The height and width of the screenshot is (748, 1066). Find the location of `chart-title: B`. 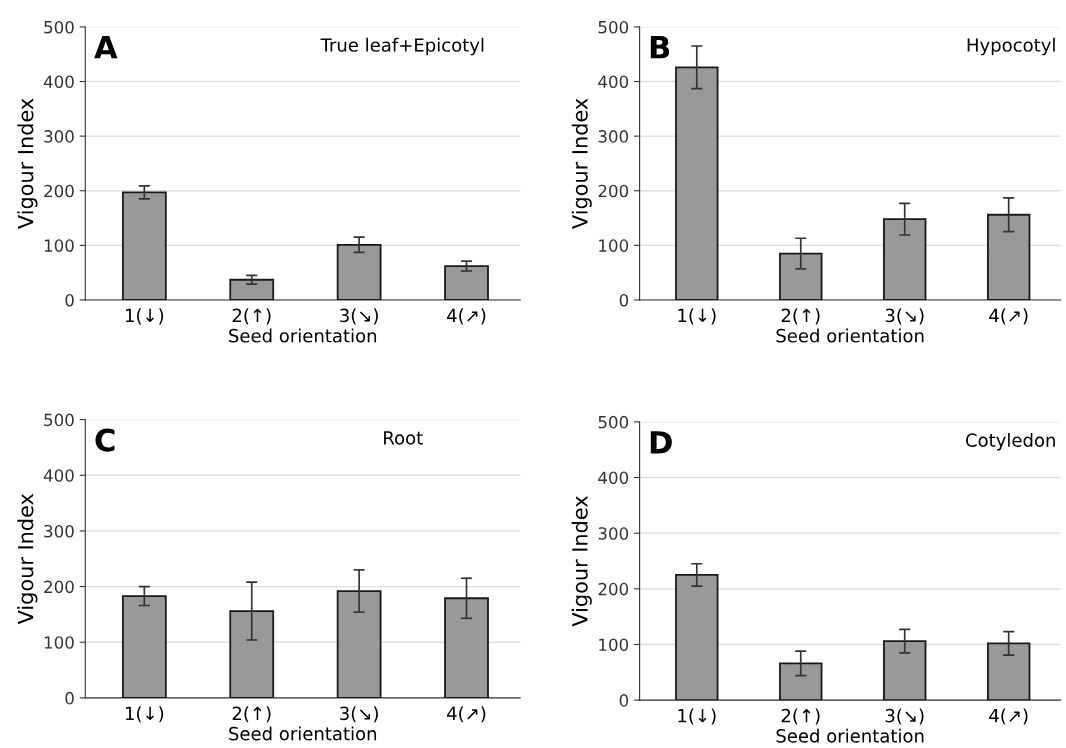

chart-title: B is located at coordinates (660, 47).